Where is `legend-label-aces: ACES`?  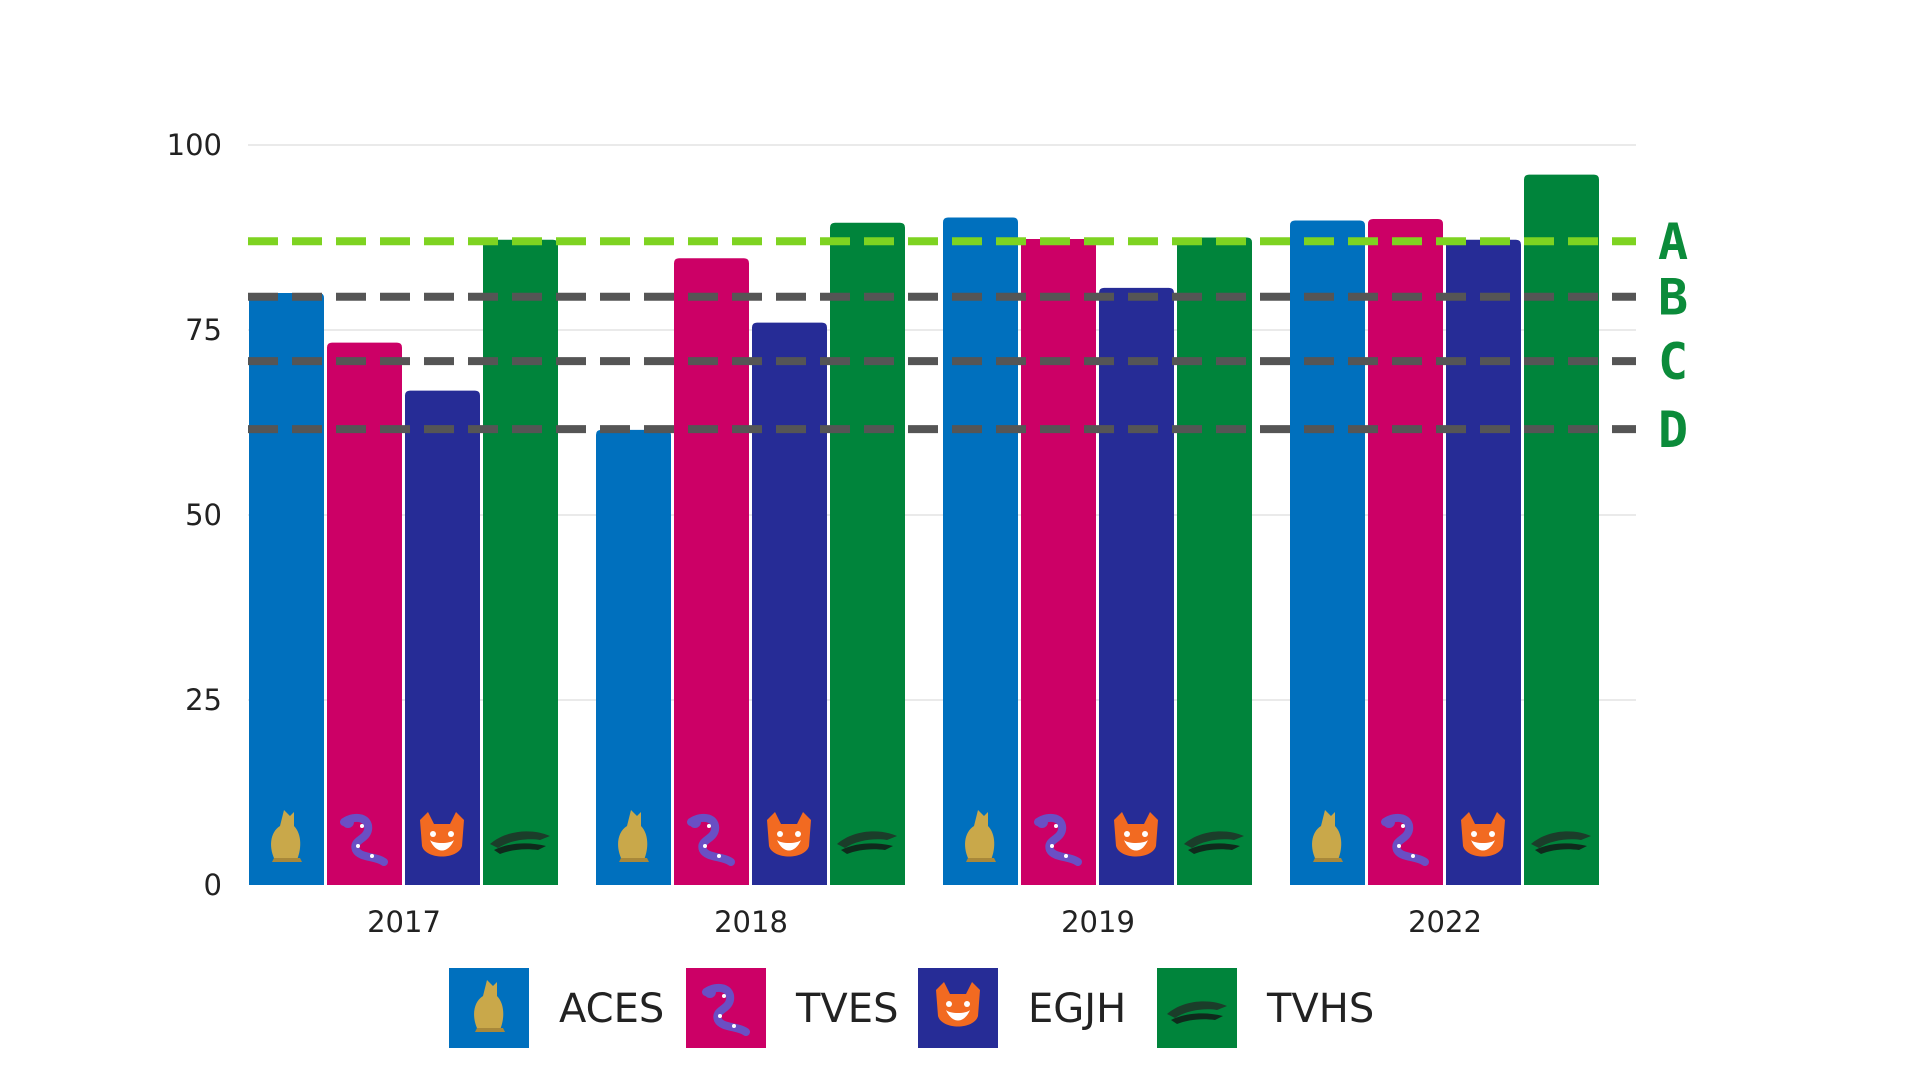
legend-label-aces: ACES is located at coordinates (611, 1009).